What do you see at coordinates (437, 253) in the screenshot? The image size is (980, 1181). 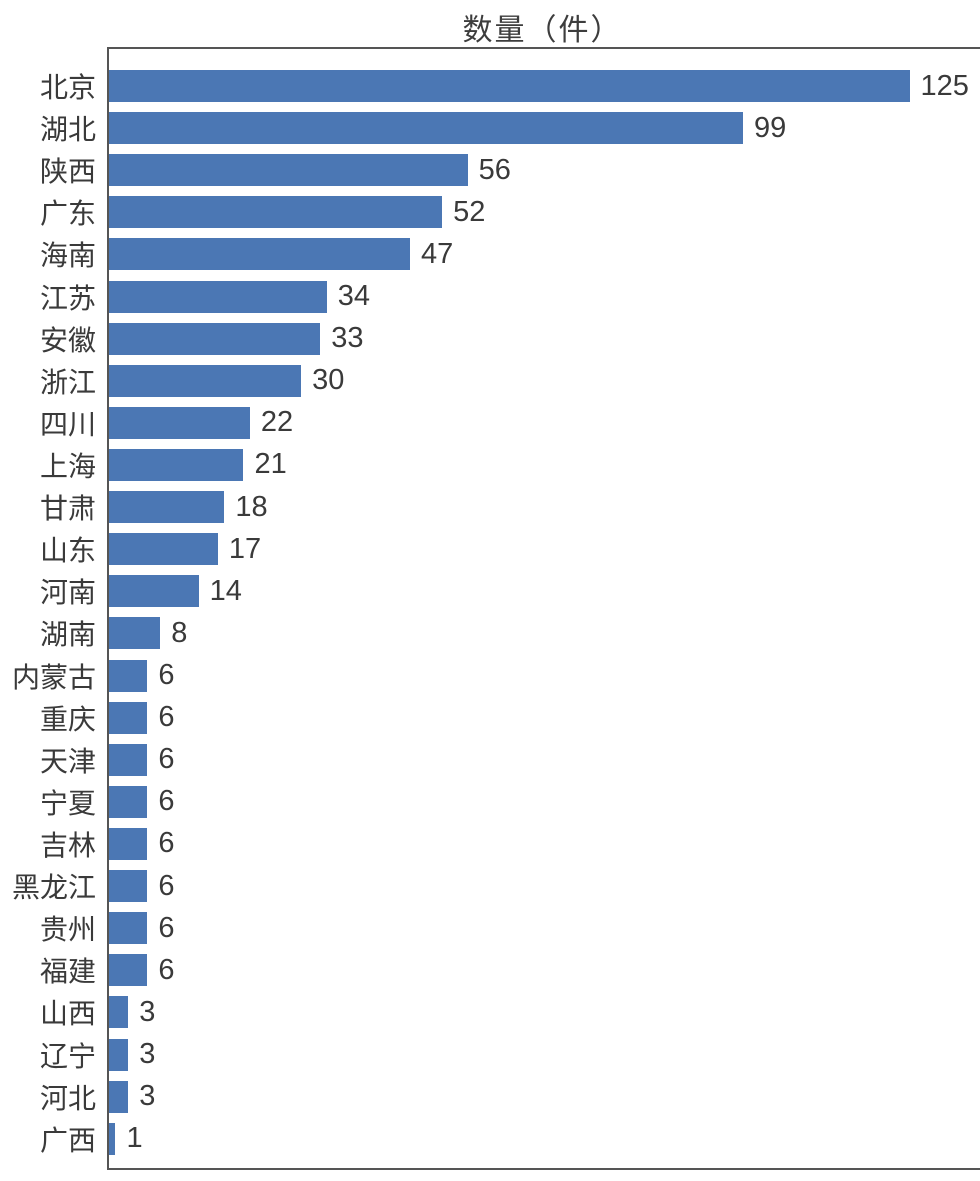 I see `value-label: 47` at bounding box center [437, 253].